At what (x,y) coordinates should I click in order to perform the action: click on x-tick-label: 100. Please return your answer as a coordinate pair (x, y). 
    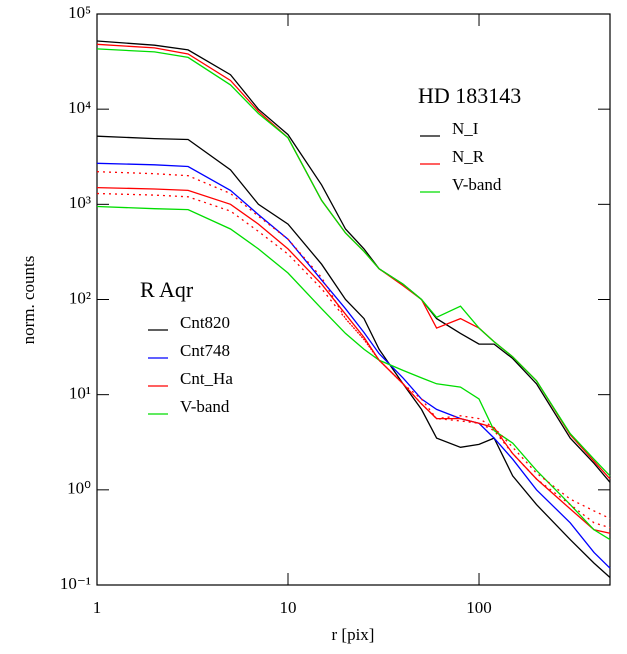
    Looking at the image, I should click on (479, 607).